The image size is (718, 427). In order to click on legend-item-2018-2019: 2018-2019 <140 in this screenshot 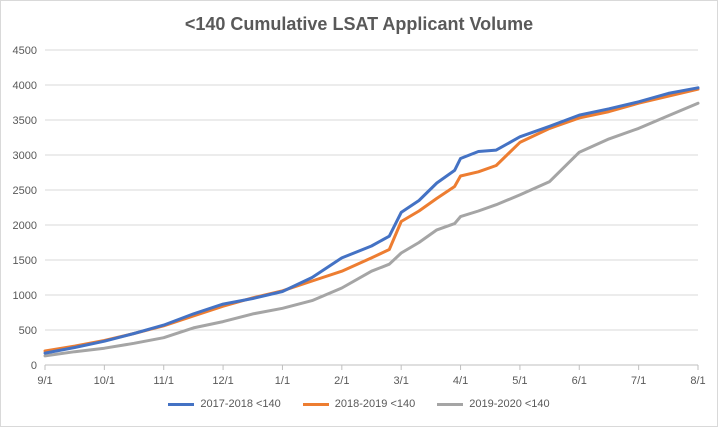, I will do `click(359, 404)`.